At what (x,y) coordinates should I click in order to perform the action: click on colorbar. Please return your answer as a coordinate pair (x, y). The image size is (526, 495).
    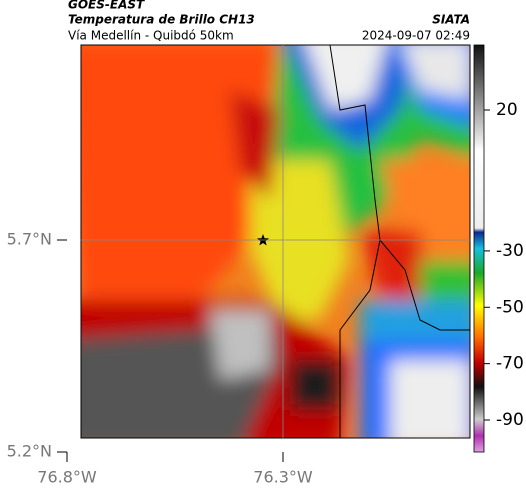
    Looking at the image, I should click on (479, 248).